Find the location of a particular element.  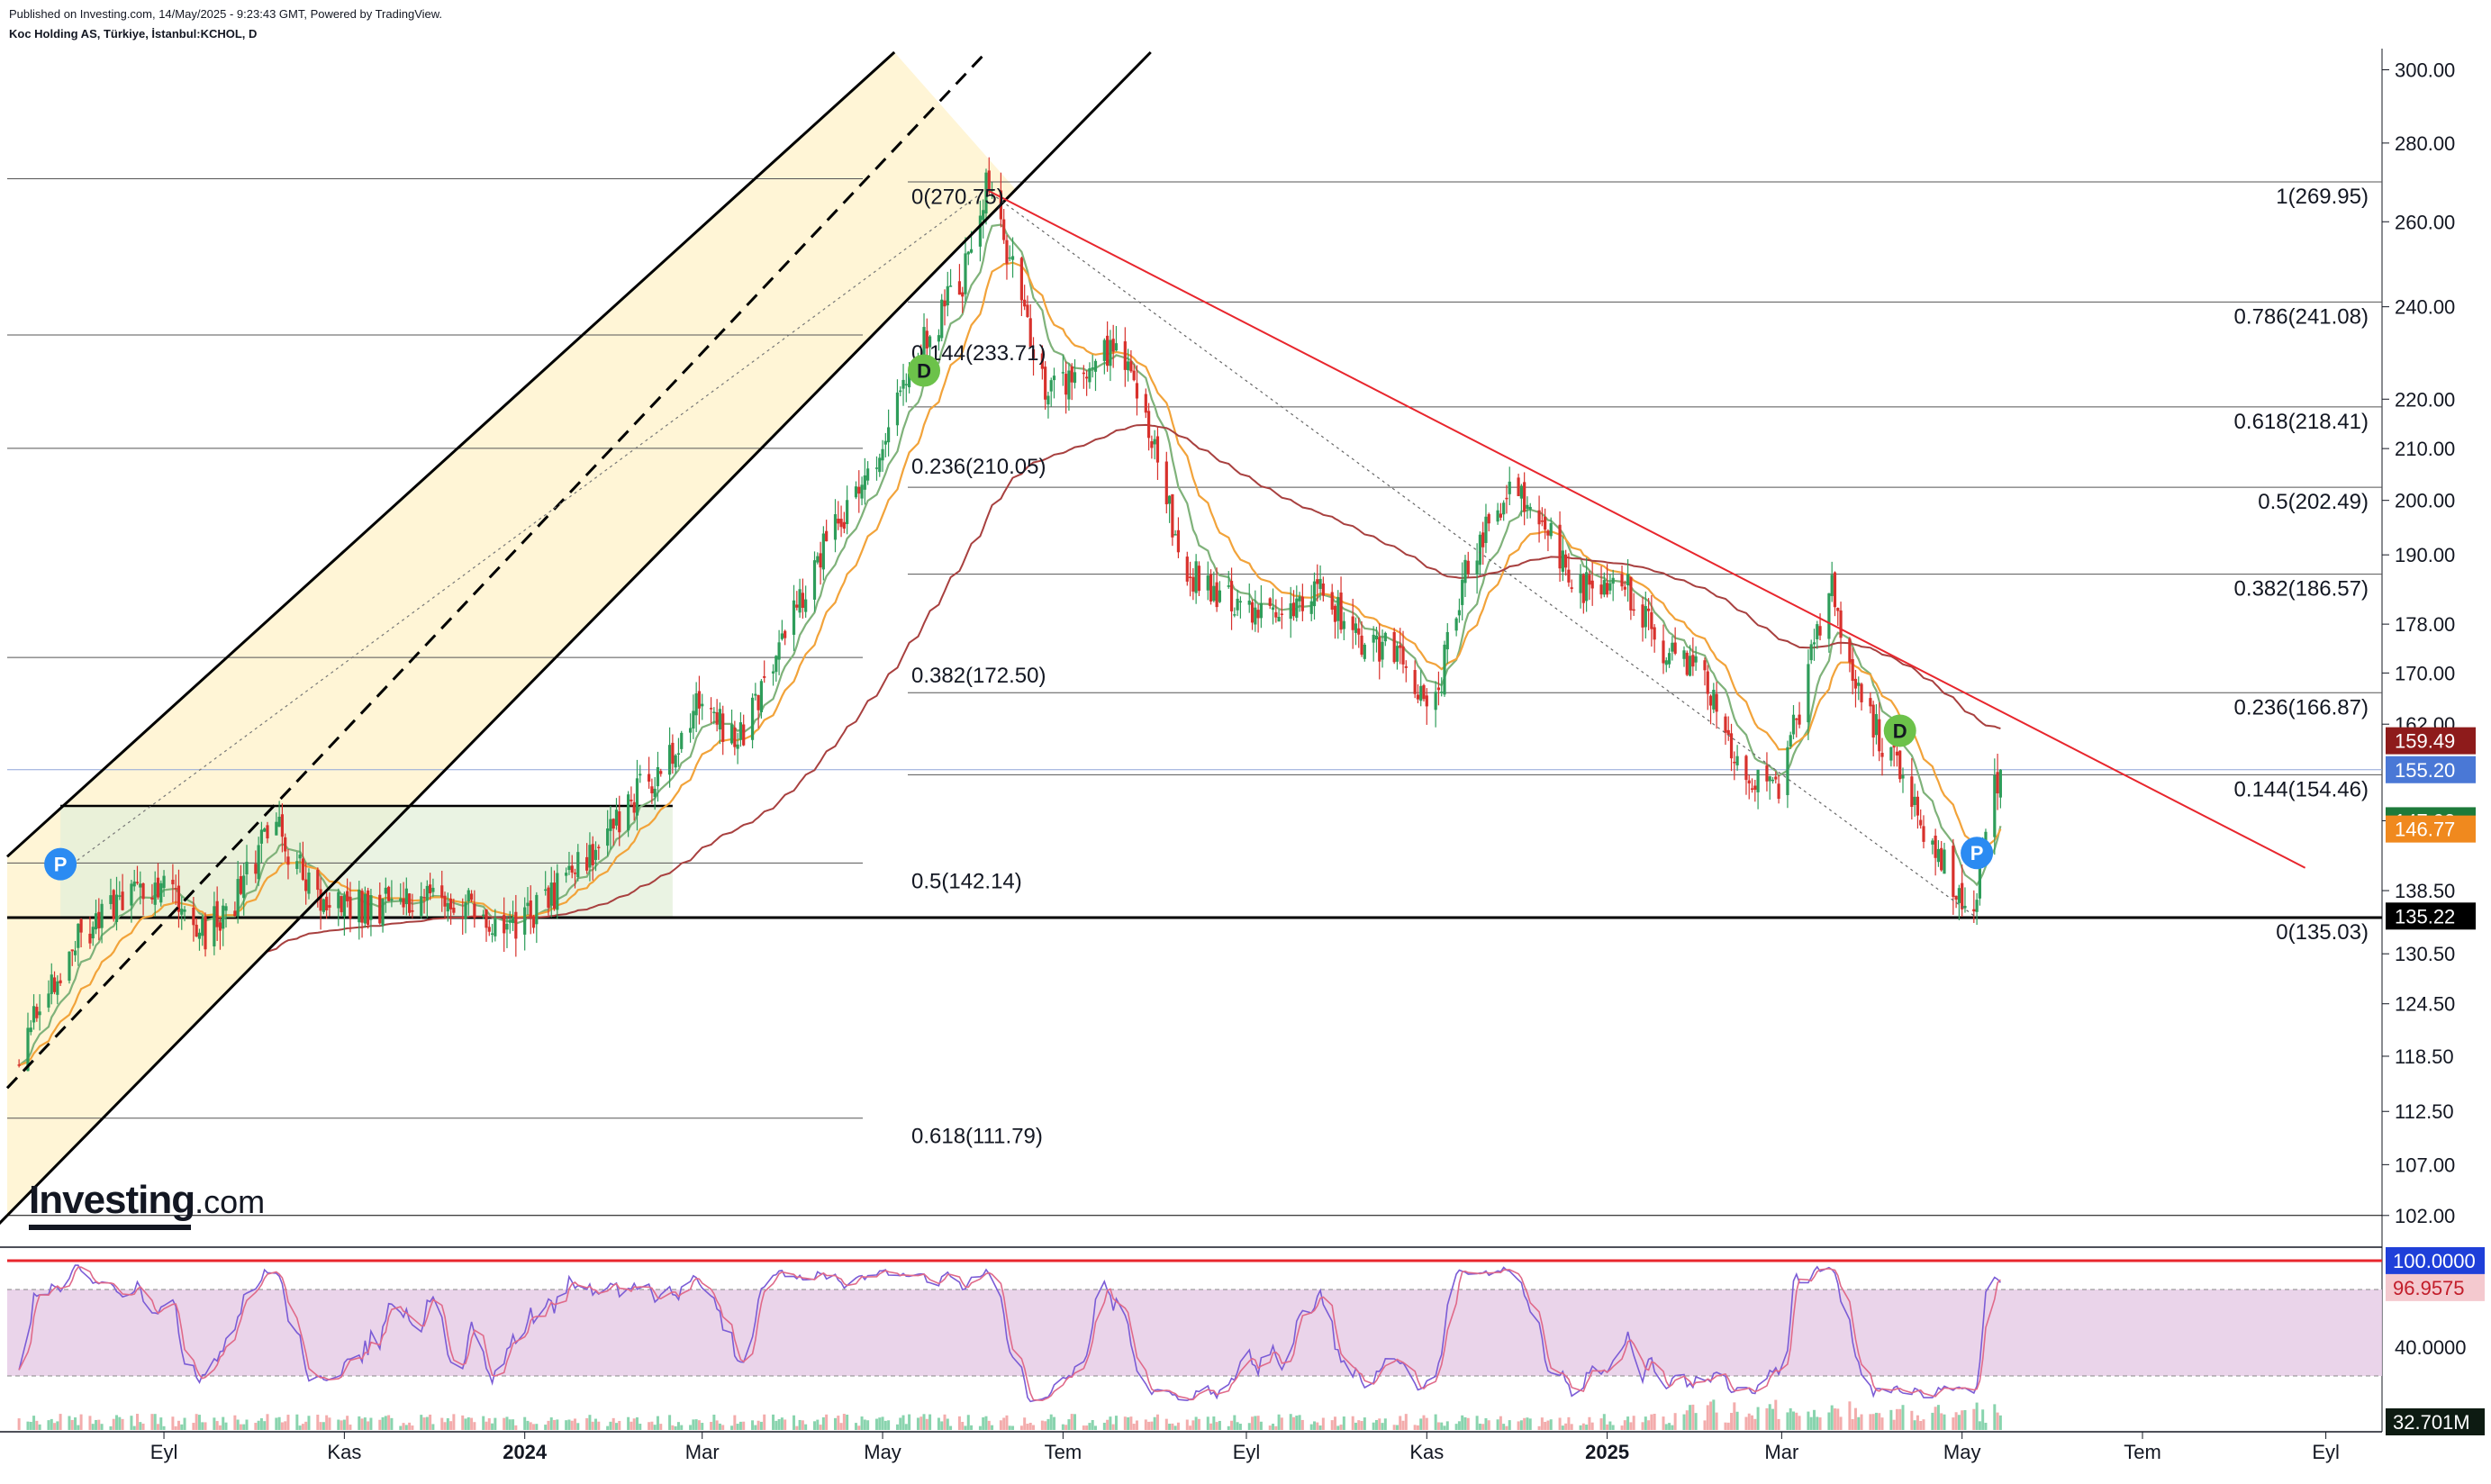

price-tick-label: 220.00 is located at coordinates (2425, 400).